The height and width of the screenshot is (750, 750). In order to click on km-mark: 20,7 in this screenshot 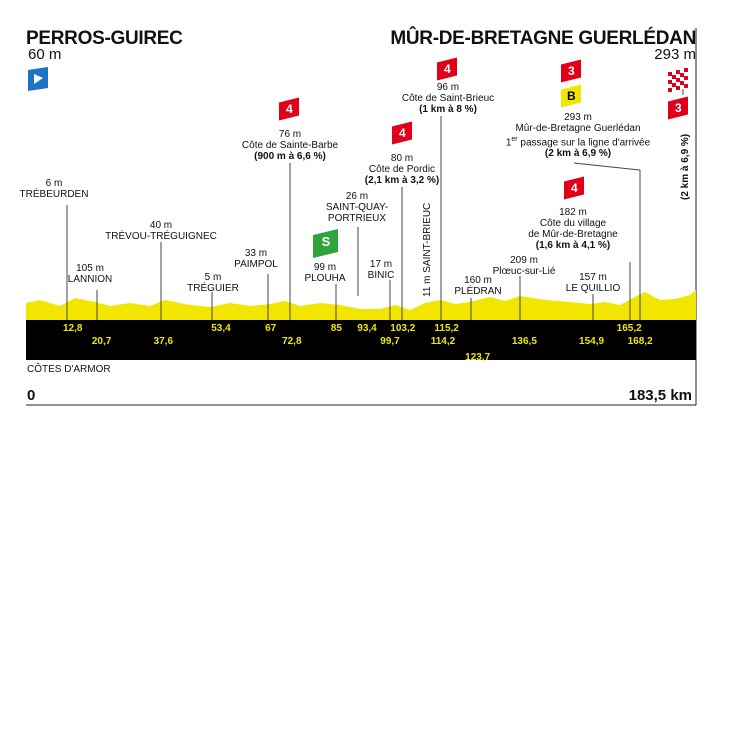, I will do `click(101, 341)`.